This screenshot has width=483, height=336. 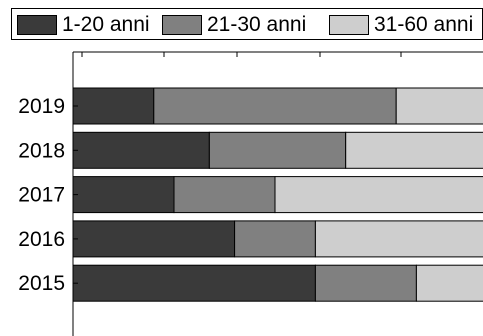 What do you see at coordinates (349, 25) in the screenshot?
I see `legend-swatch-31-60-anni` at bounding box center [349, 25].